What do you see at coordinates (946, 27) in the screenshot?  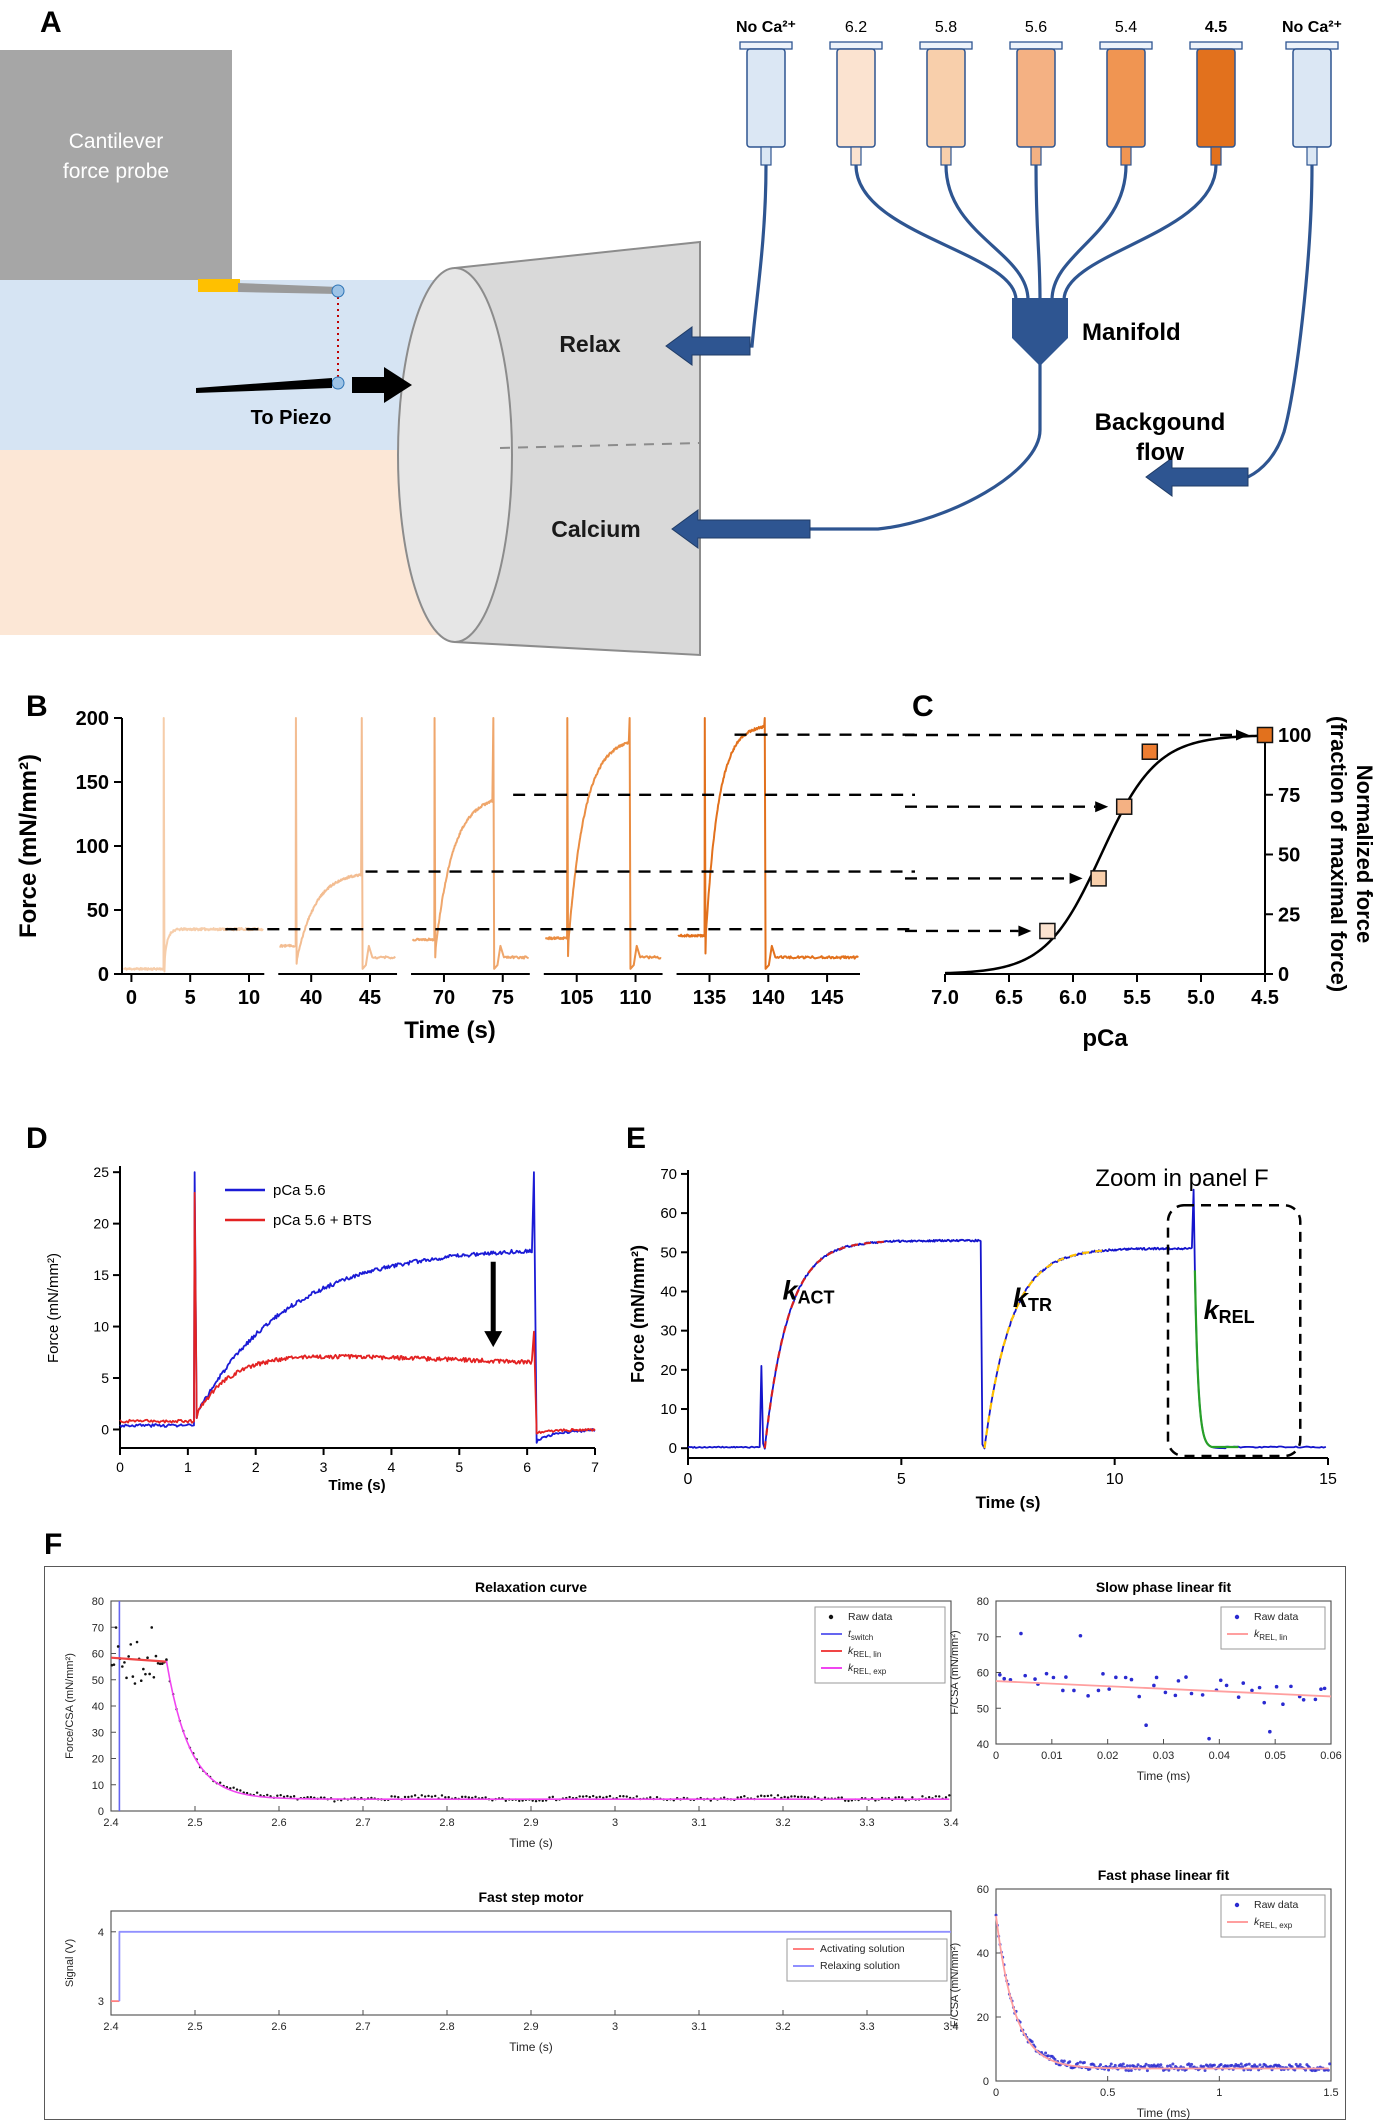 I see `syringe-label: 5.8` at bounding box center [946, 27].